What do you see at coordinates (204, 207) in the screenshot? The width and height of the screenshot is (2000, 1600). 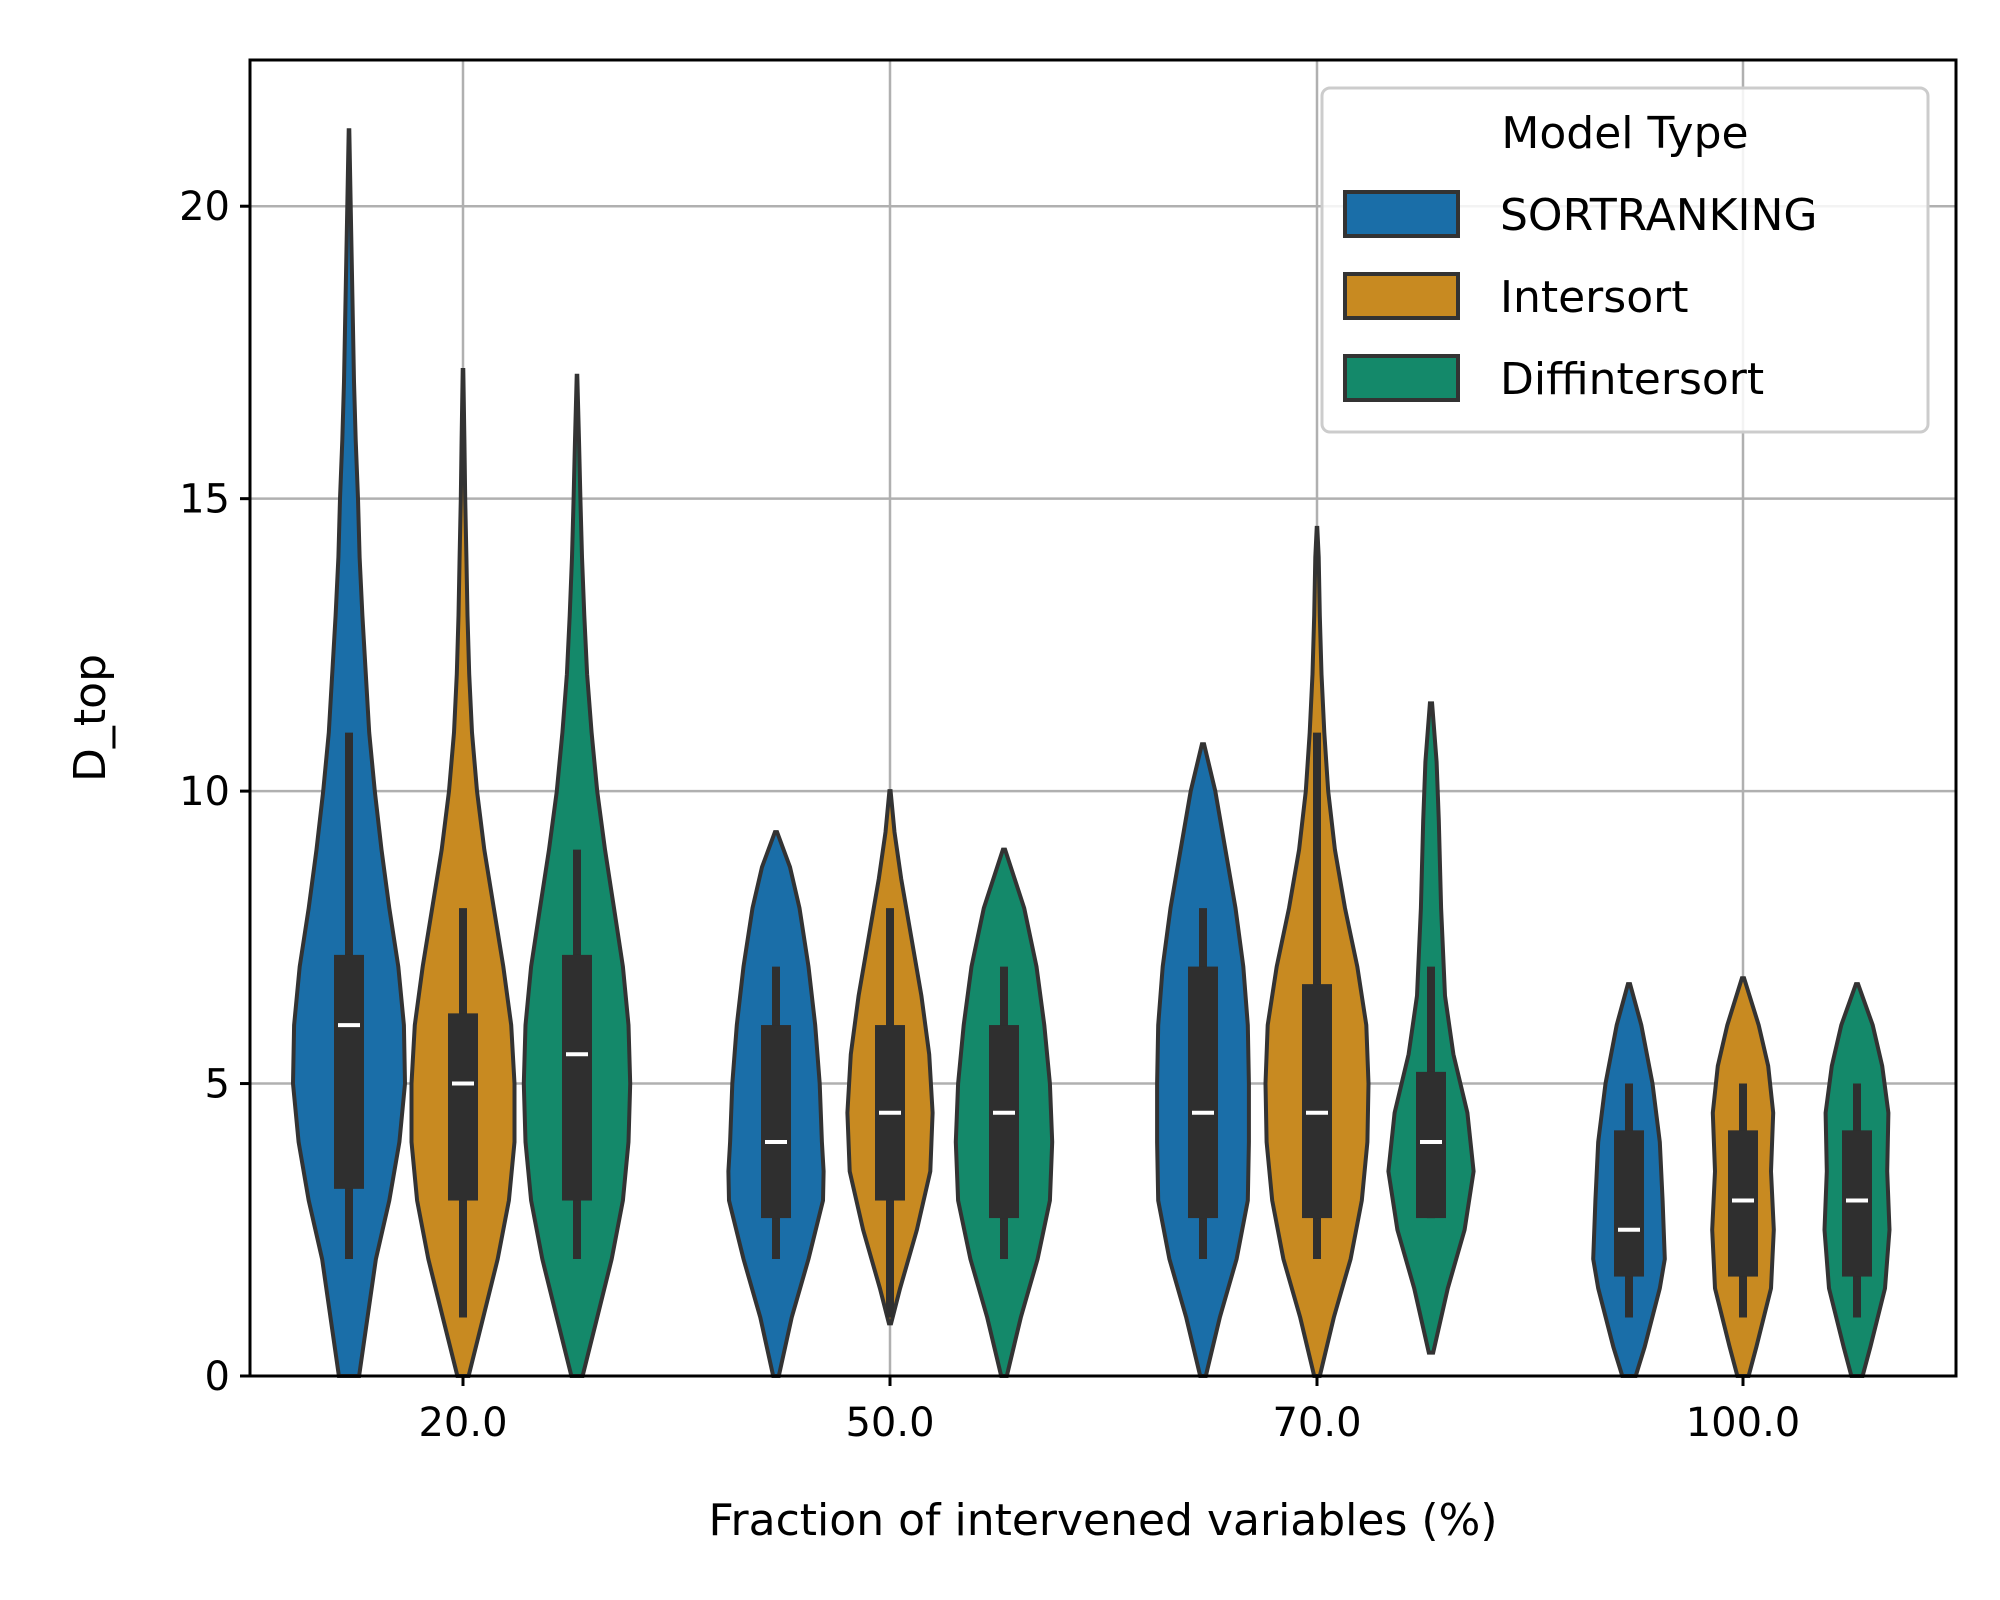 I see `y-tick-label: 20` at bounding box center [204, 207].